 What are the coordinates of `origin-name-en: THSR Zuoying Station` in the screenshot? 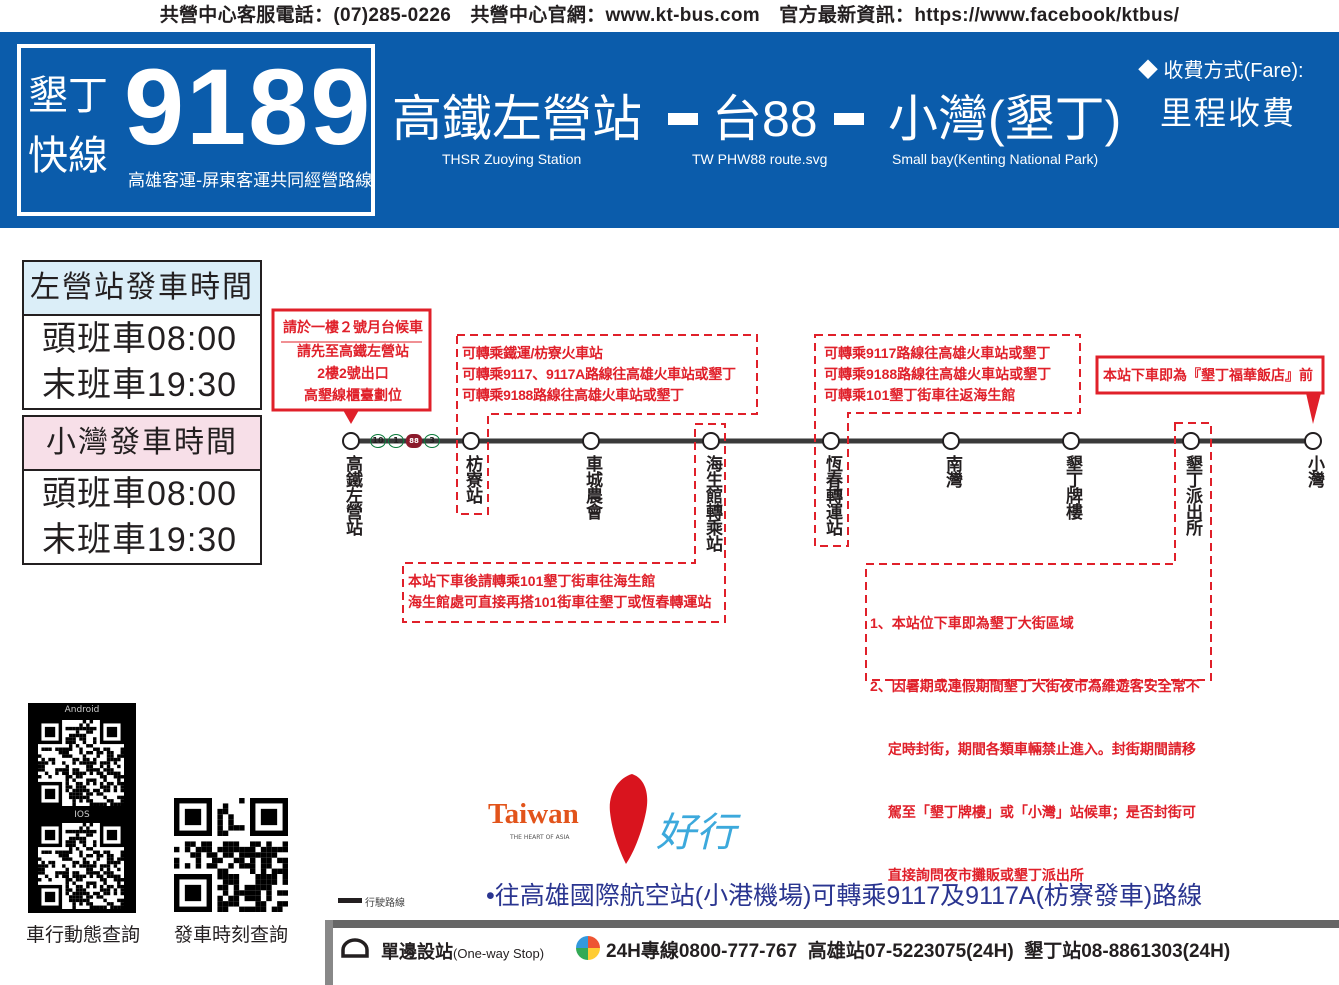 It's located at (512, 159).